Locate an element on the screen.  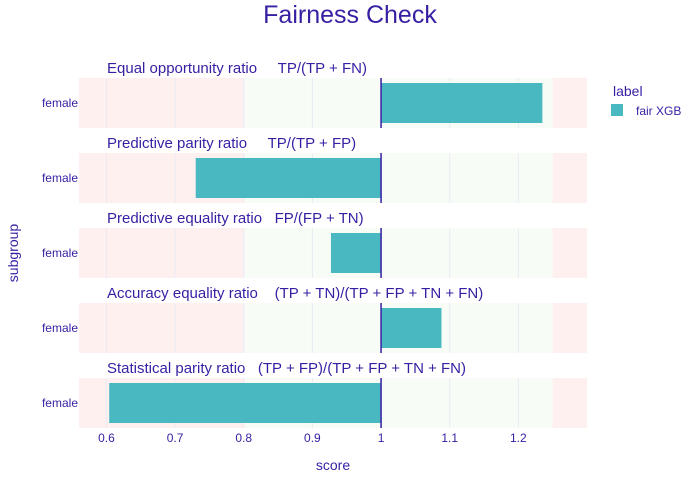
legend-entry-label: fair XGB is located at coordinates (658, 111).